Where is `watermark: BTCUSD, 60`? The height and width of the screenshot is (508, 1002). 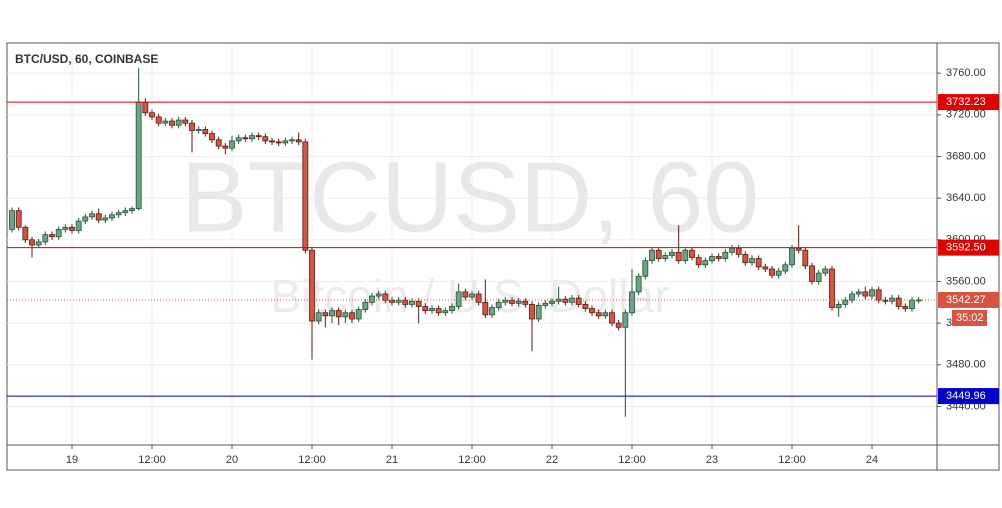 watermark: BTCUSD, 60 is located at coordinates (470, 197).